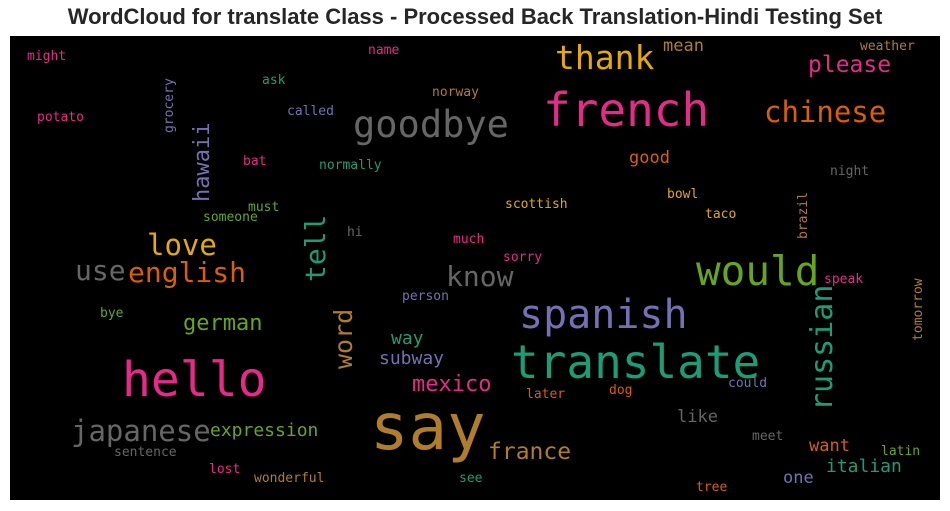  I want to click on word-use: use, so click(100, 271).